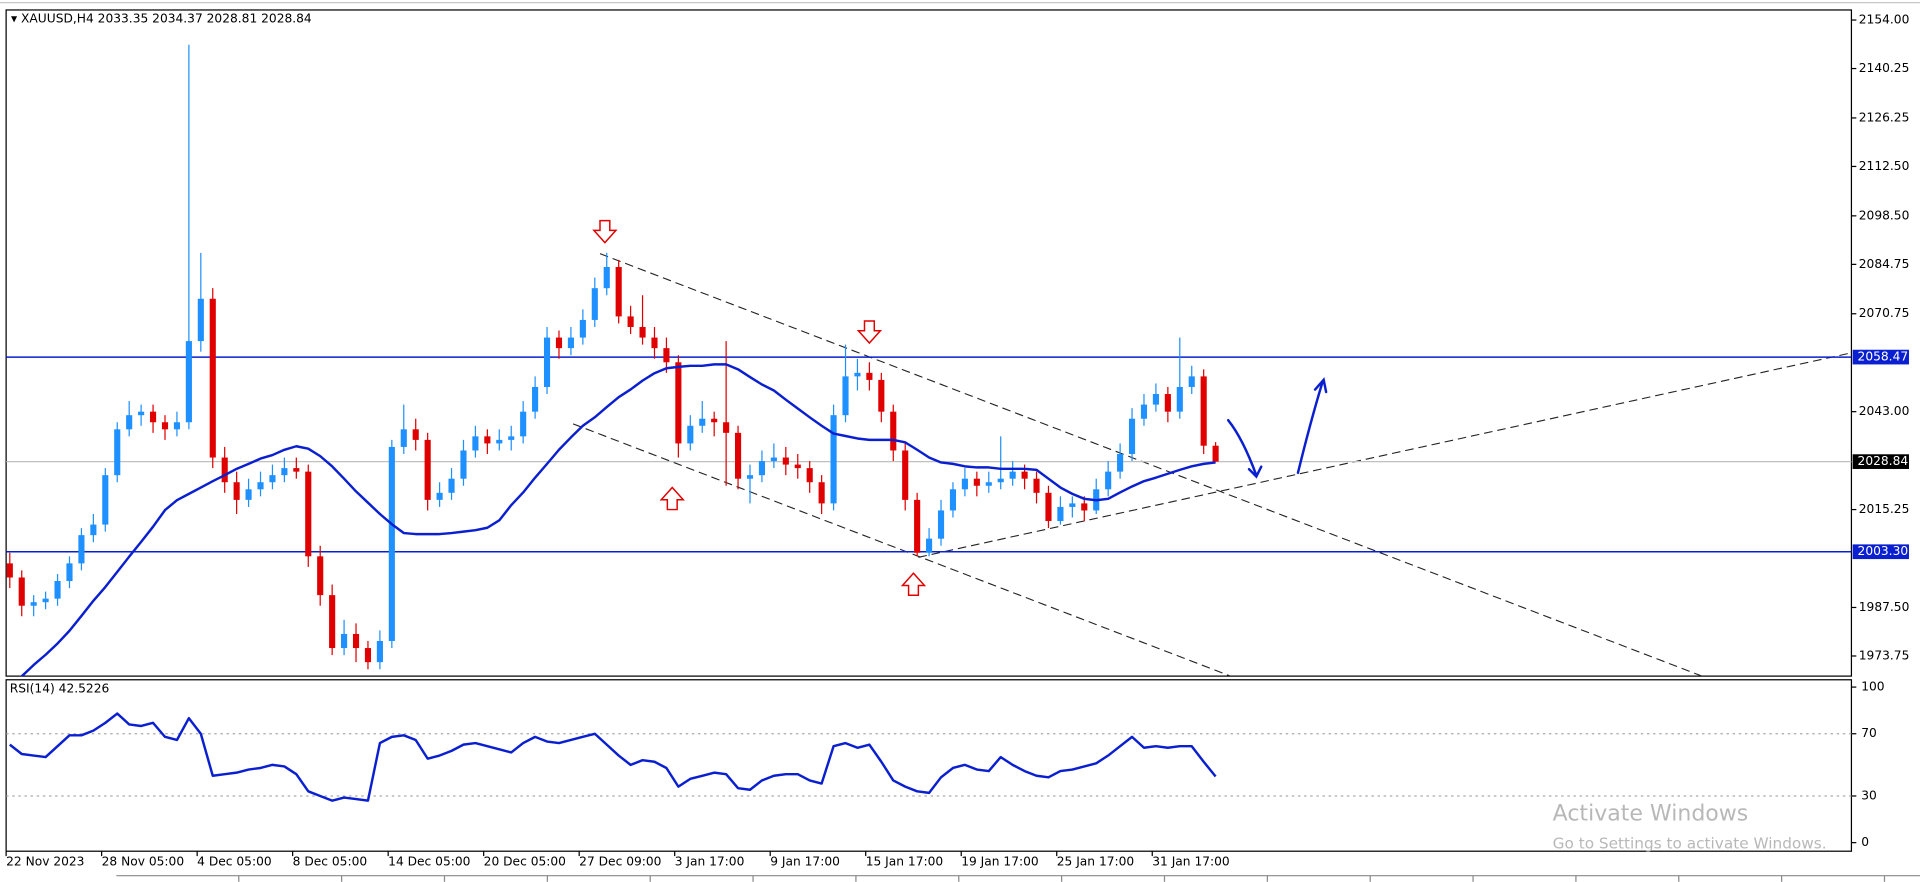  Describe the element at coordinates (1884, 655) in the screenshot. I see `y-tick-label: 1973.75` at that location.